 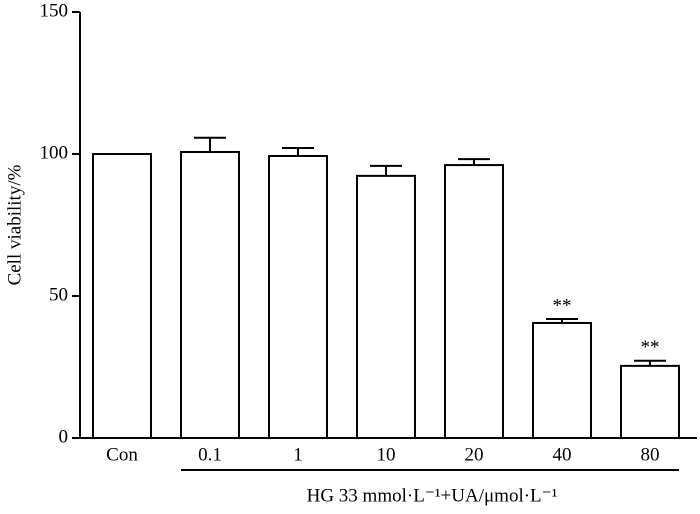 What do you see at coordinates (58, 294) in the screenshot?
I see `y-tick-label: 50` at bounding box center [58, 294].